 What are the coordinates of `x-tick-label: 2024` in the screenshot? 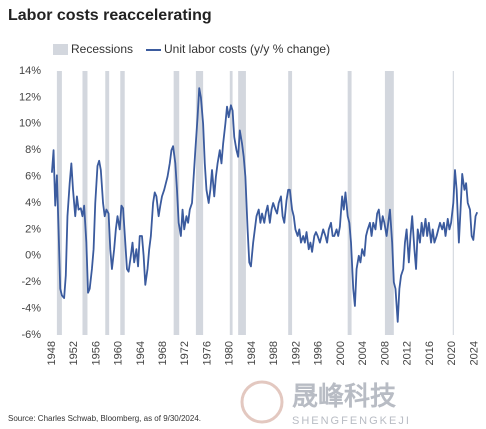 It's located at (474, 353).